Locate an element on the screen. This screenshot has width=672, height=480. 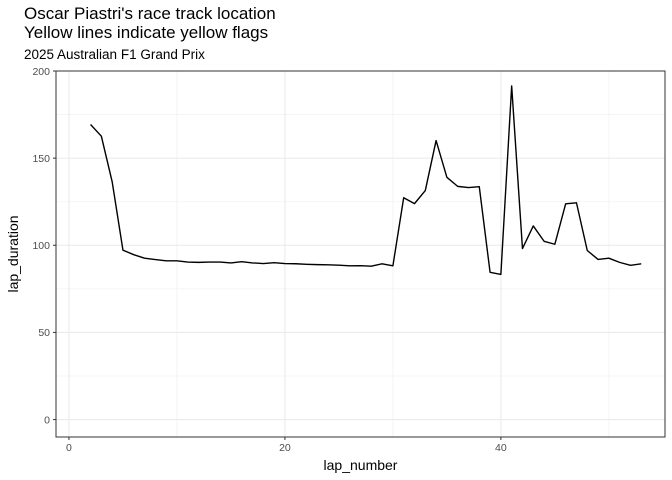
x-tick-label: 20 is located at coordinates (285, 448).